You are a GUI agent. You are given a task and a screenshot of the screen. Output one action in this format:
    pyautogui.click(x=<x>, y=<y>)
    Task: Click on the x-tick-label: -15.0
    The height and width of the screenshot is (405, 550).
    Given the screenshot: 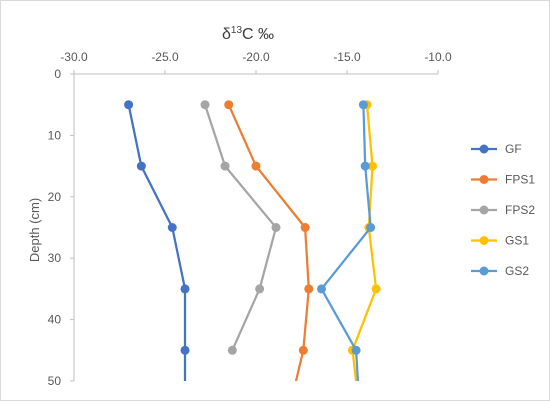 What is the action you would take?
    pyautogui.click(x=347, y=57)
    